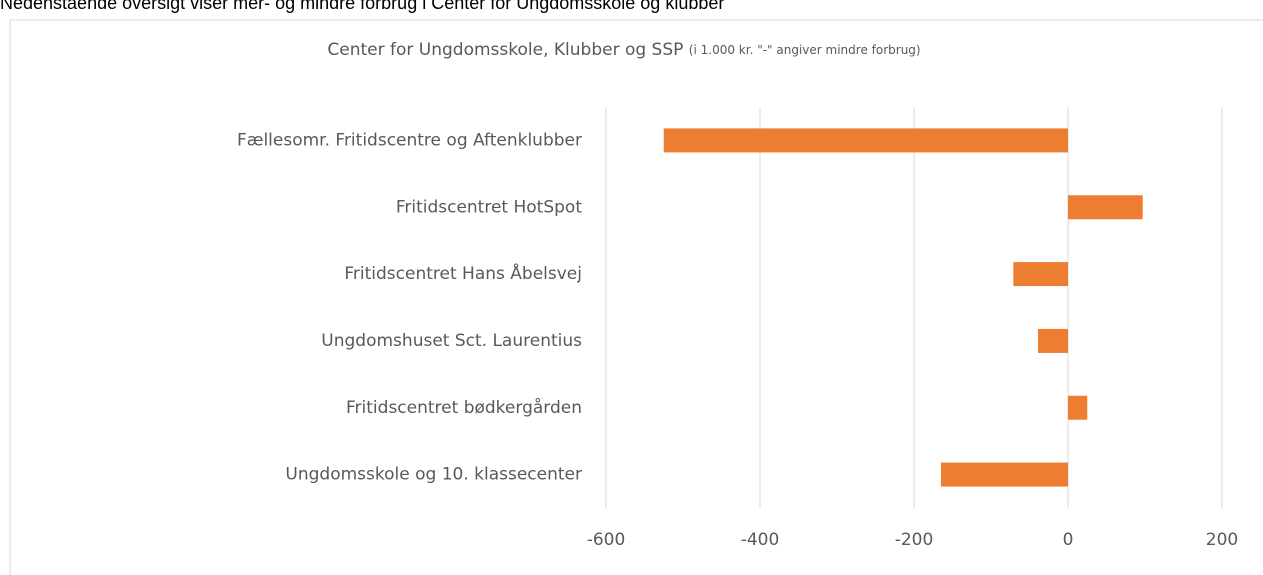 This screenshot has width=1263, height=575. What do you see at coordinates (505, 50) in the screenshot?
I see `title: Center for Ungdomsskole, Klubber og SSP` at bounding box center [505, 50].